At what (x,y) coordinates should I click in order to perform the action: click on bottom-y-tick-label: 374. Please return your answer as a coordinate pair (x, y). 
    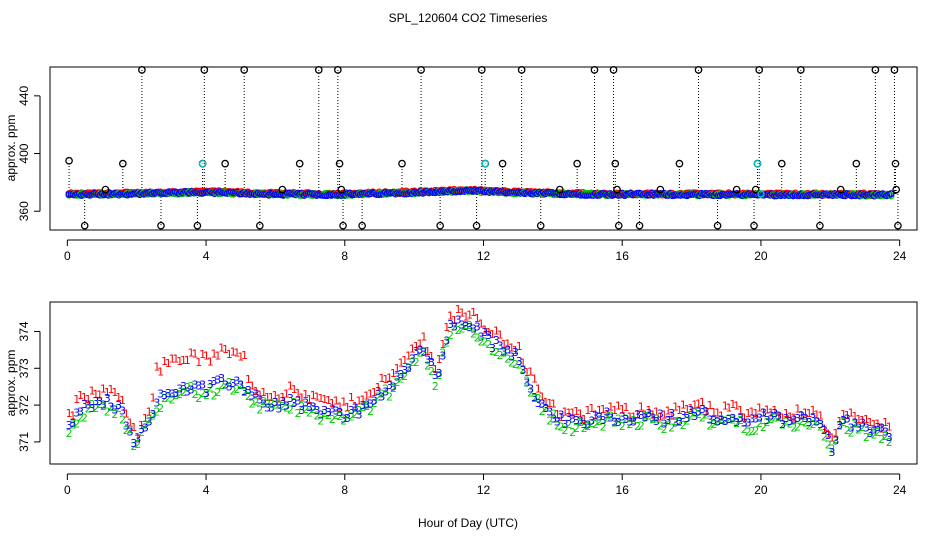
    Looking at the image, I should click on (24, 331).